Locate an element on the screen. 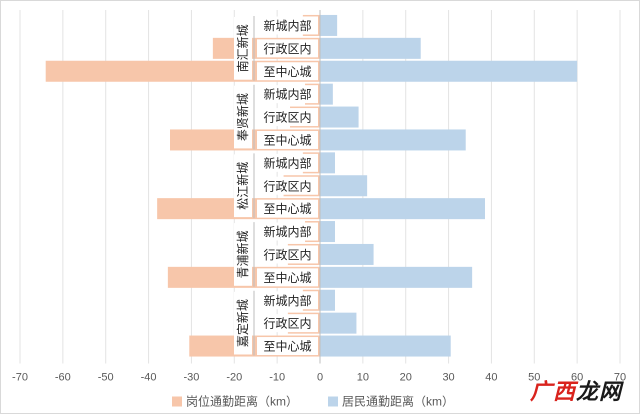  x-tick-label: 30 is located at coordinates (448, 378).